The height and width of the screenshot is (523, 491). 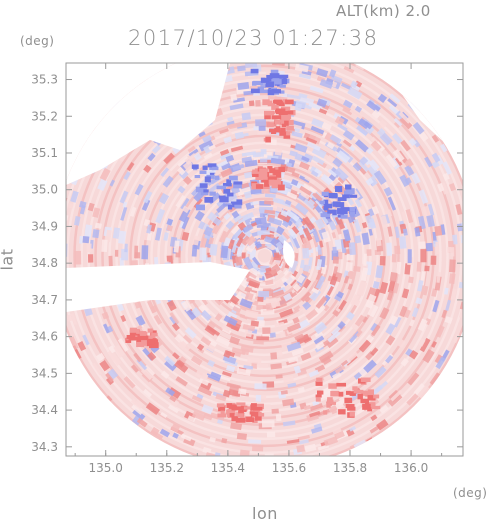 I want to click on observation-timestamp: 2017/10/23 01:27:38, so click(x=253, y=38).